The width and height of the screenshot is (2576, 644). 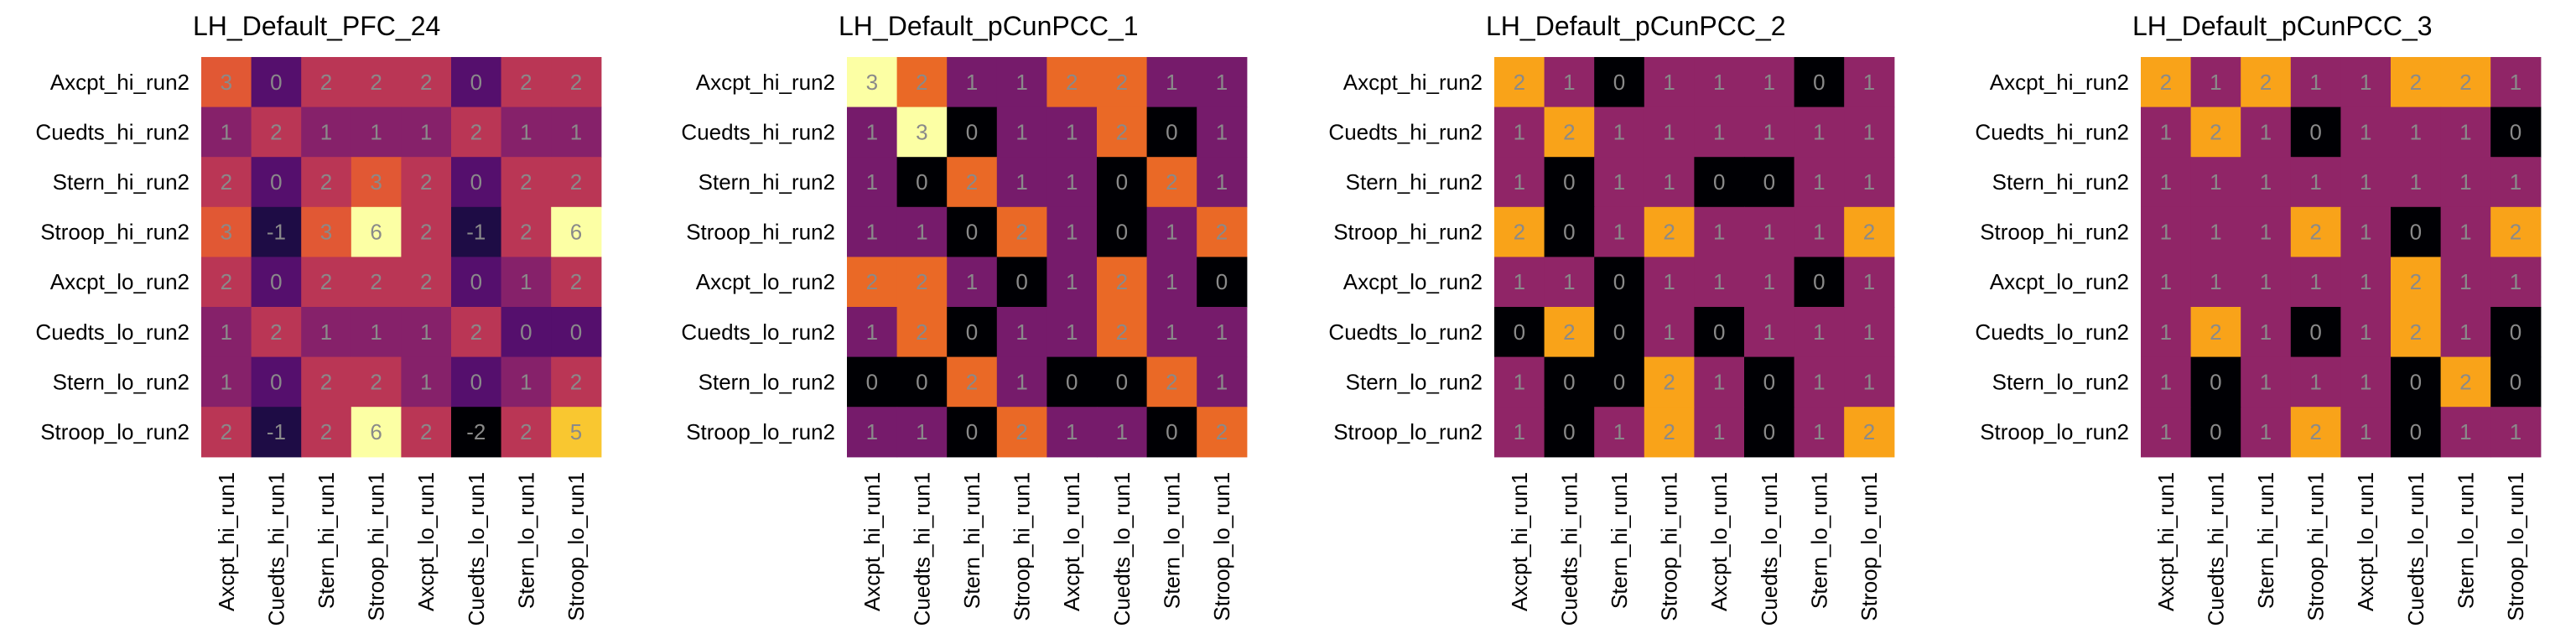 I want to click on row-tick-label: Stern_hi_run2, so click(x=767, y=182).